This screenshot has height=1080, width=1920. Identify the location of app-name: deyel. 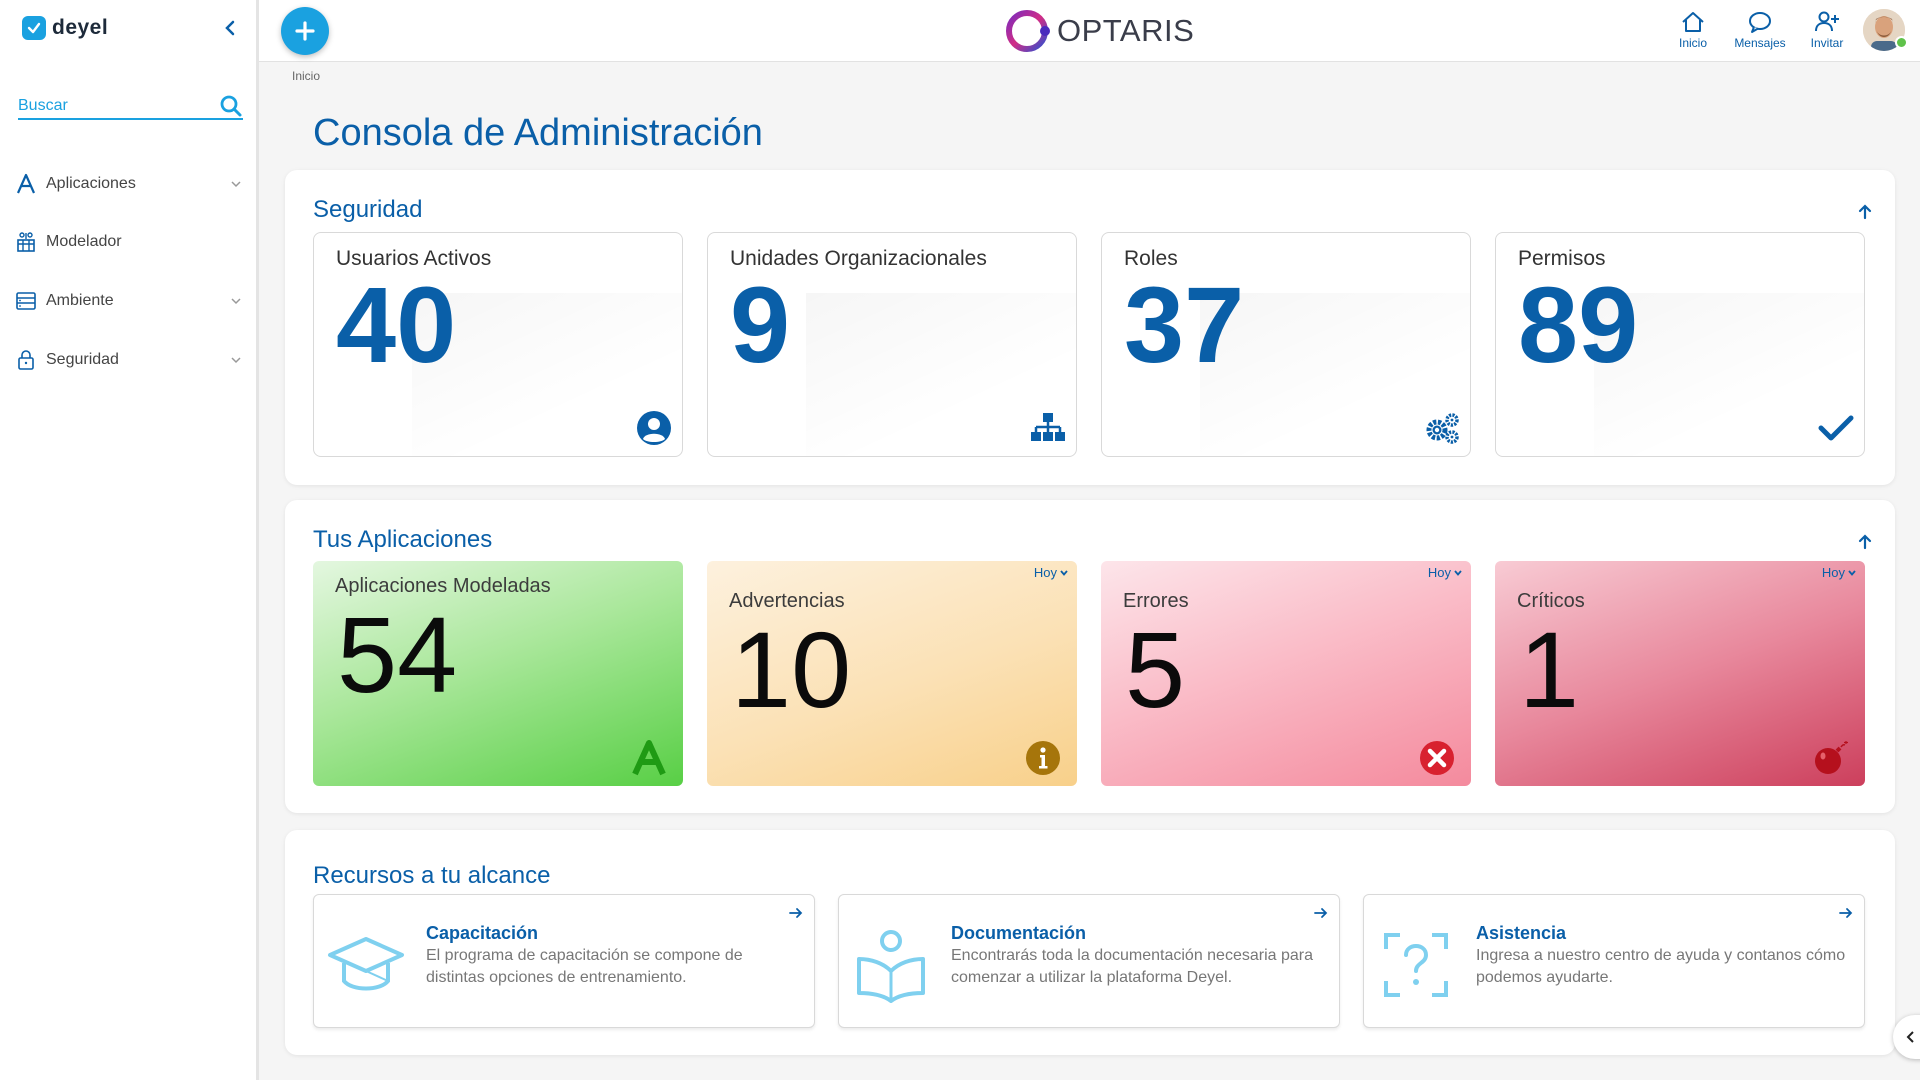
(80, 27).